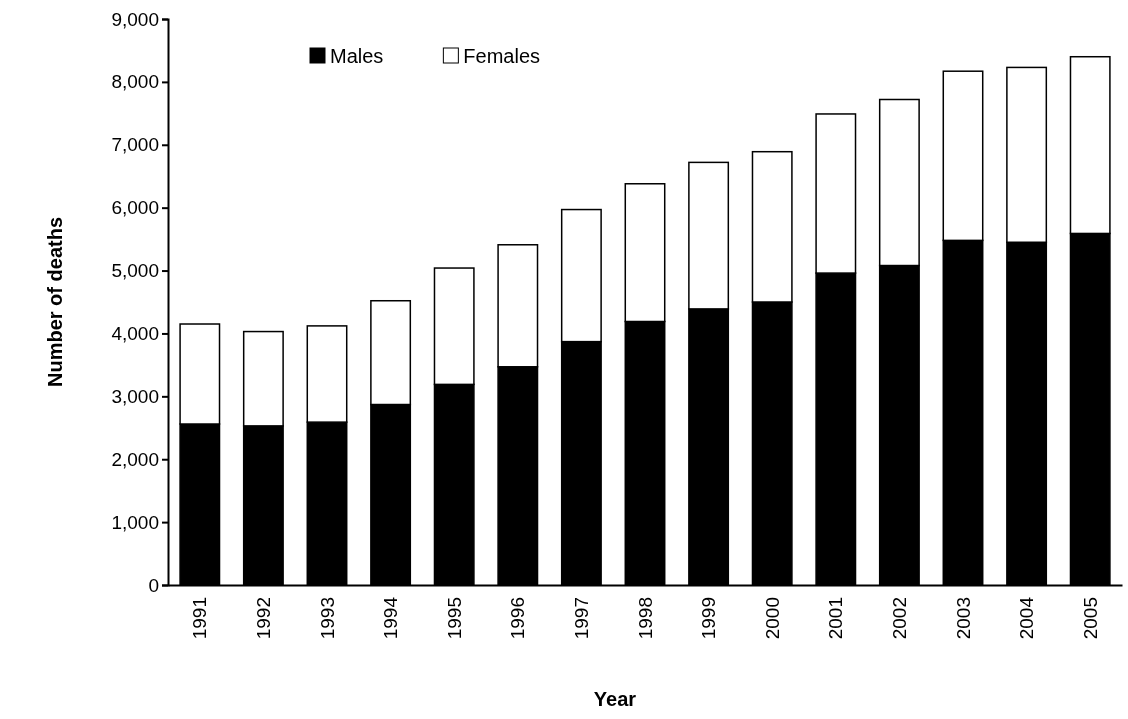  Describe the element at coordinates (135, 19) in the screenshot. I see `y-tick-label: 9,000` at that location.